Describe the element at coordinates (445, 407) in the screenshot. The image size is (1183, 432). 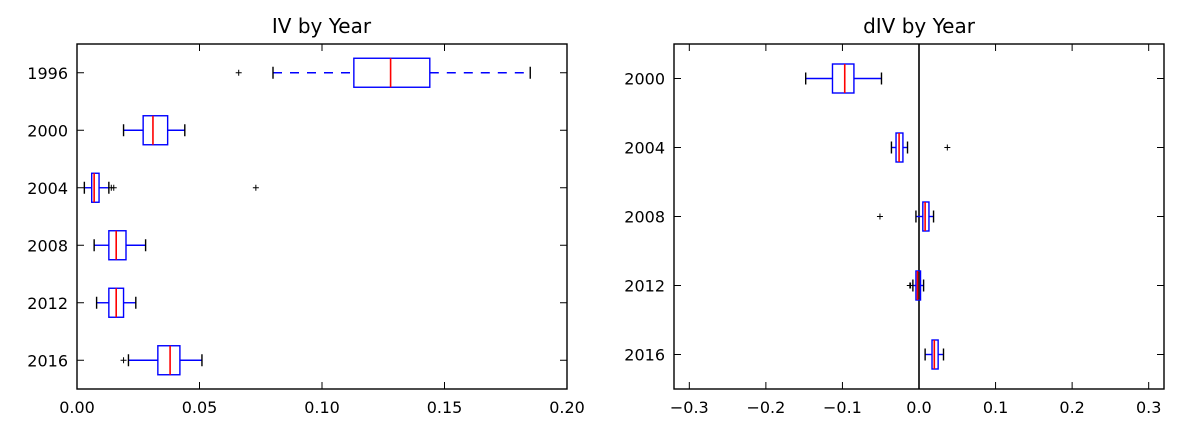
I see `x-tick-label: 0.15` at that location.